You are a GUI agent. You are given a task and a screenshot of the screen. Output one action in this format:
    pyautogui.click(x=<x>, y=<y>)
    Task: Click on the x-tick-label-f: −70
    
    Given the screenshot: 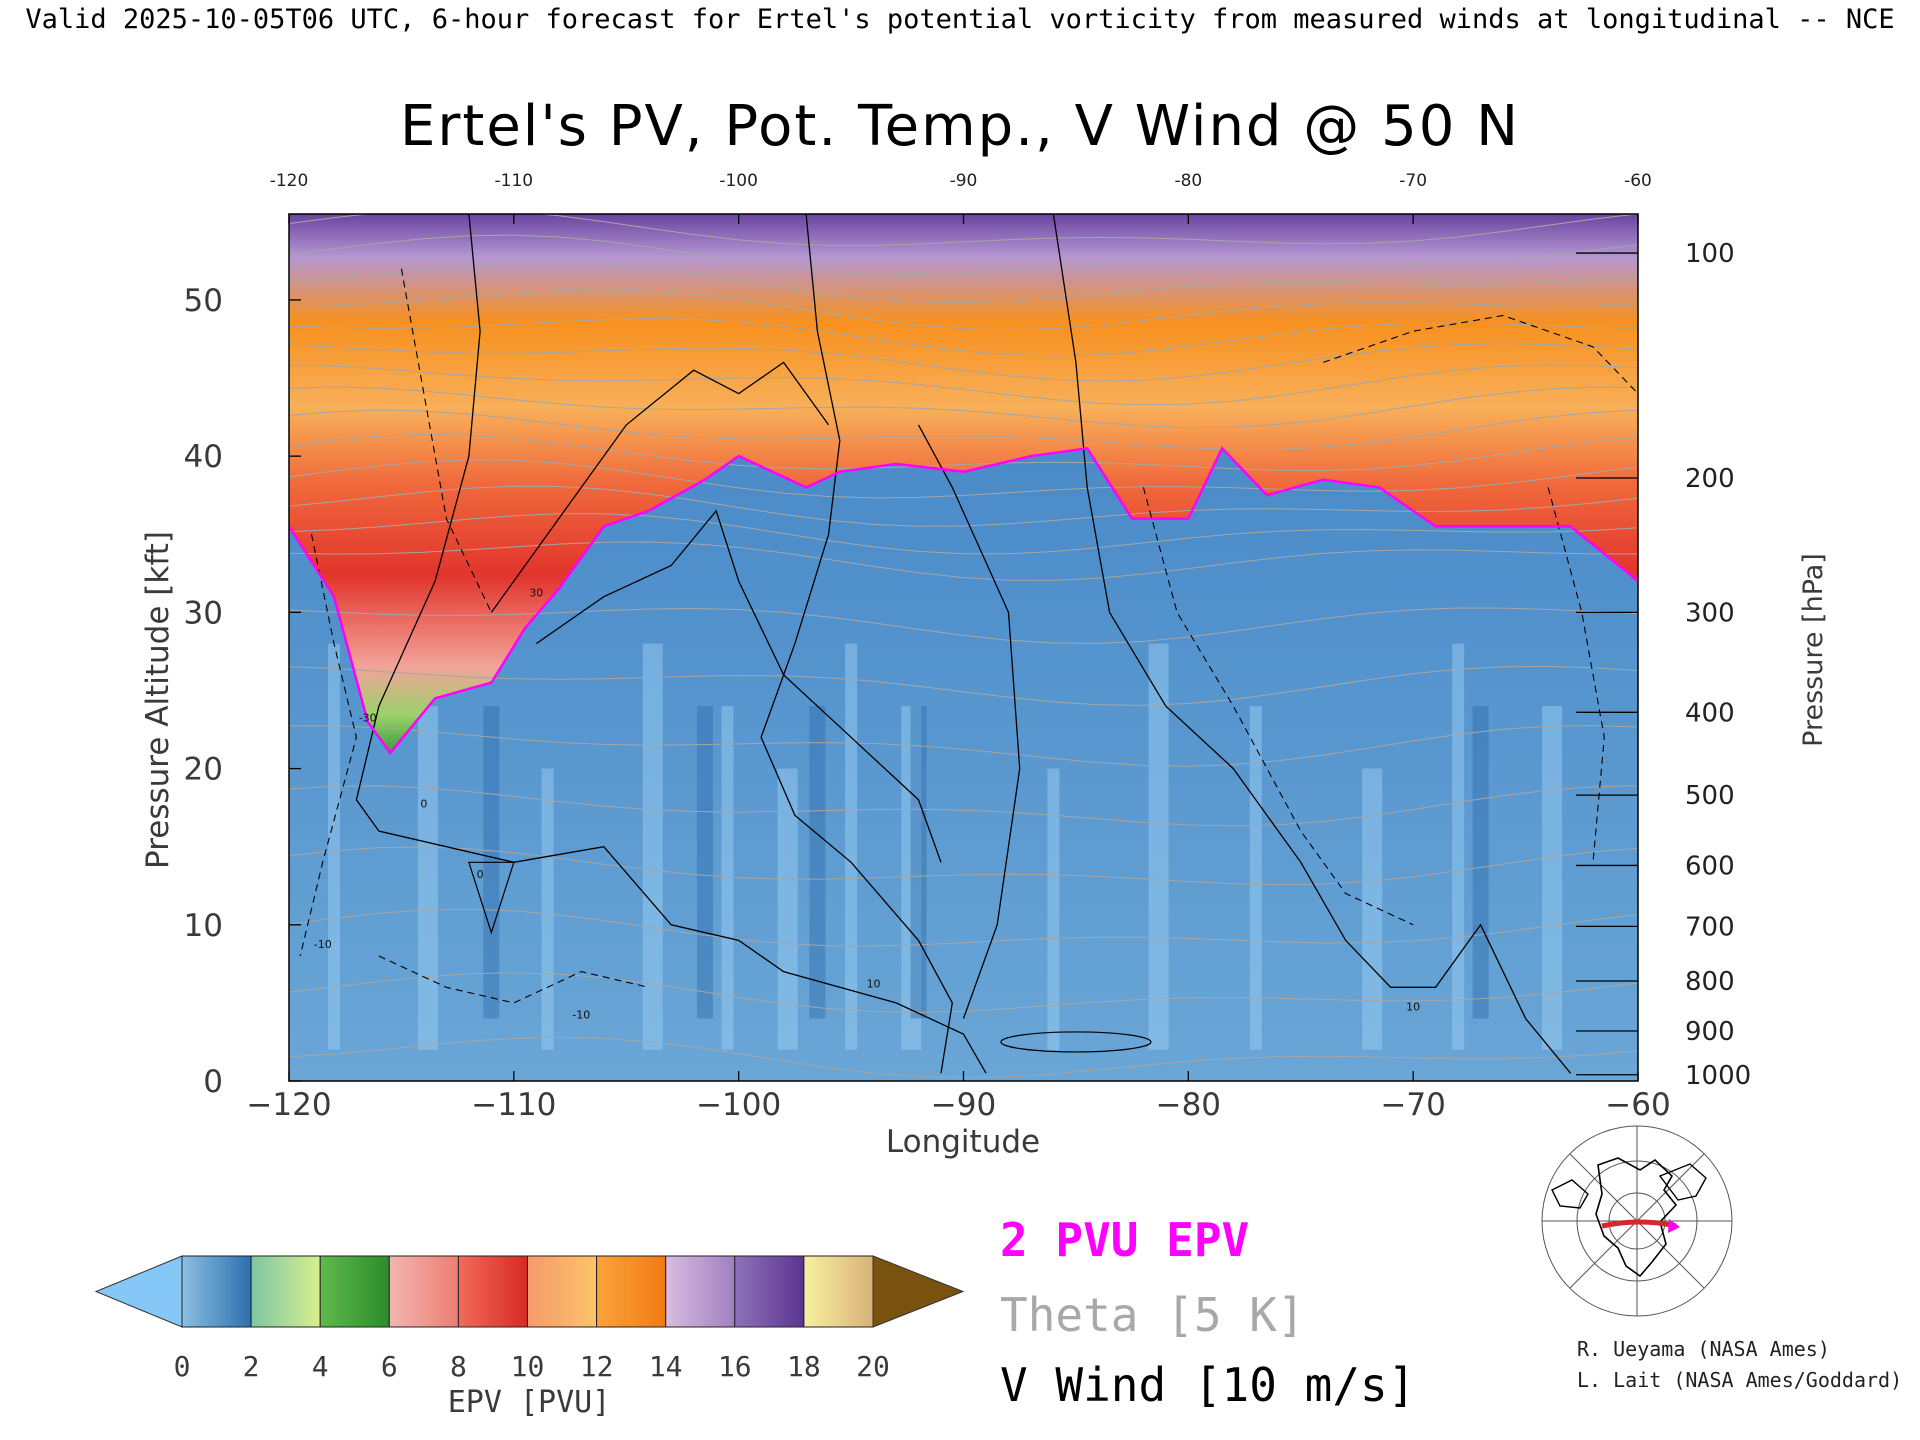 What is the action you would take?
    pyautogui.click(x=1412, y=1105)
    